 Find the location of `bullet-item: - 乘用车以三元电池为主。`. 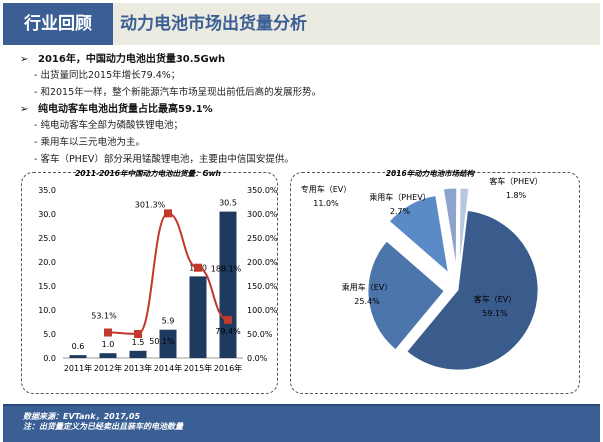

bullet-item: - 乘用车以三元电池为主。 is located at coordinates (89, 142).